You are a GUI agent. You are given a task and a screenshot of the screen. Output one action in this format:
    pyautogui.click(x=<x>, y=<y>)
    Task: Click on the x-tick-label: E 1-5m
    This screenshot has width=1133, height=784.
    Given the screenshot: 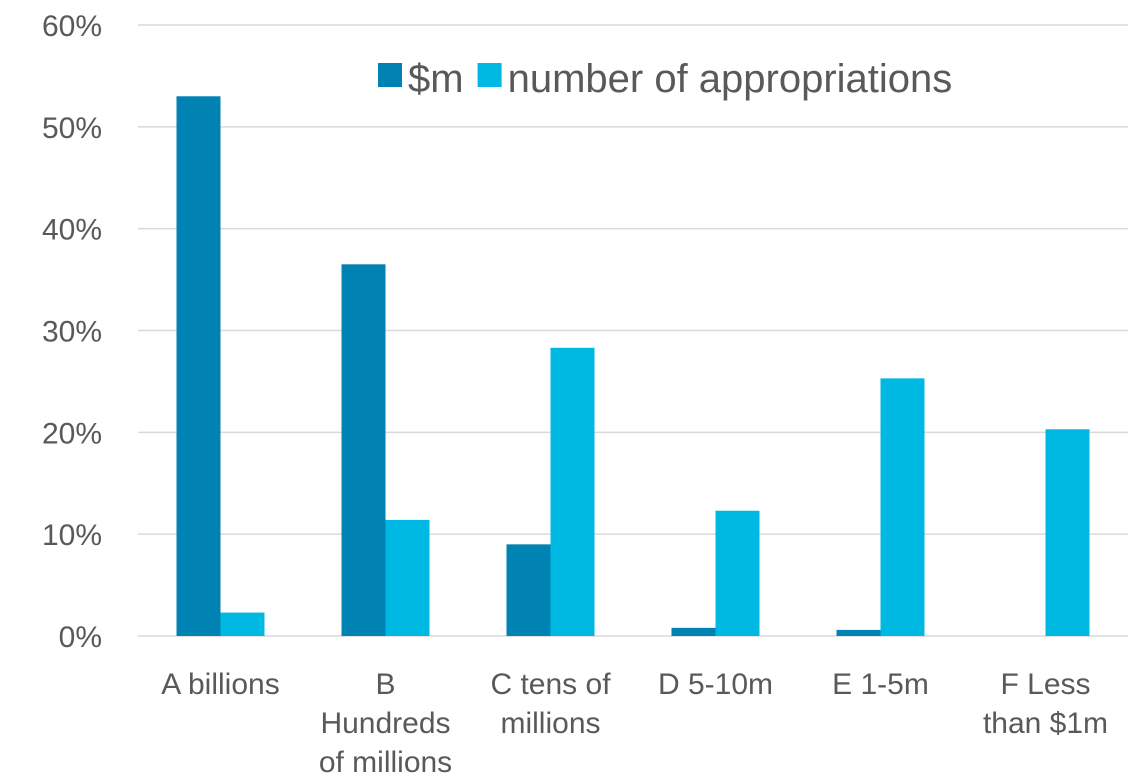 What is the action you would take?
    pyautogui.click(x=880, y=684)
    